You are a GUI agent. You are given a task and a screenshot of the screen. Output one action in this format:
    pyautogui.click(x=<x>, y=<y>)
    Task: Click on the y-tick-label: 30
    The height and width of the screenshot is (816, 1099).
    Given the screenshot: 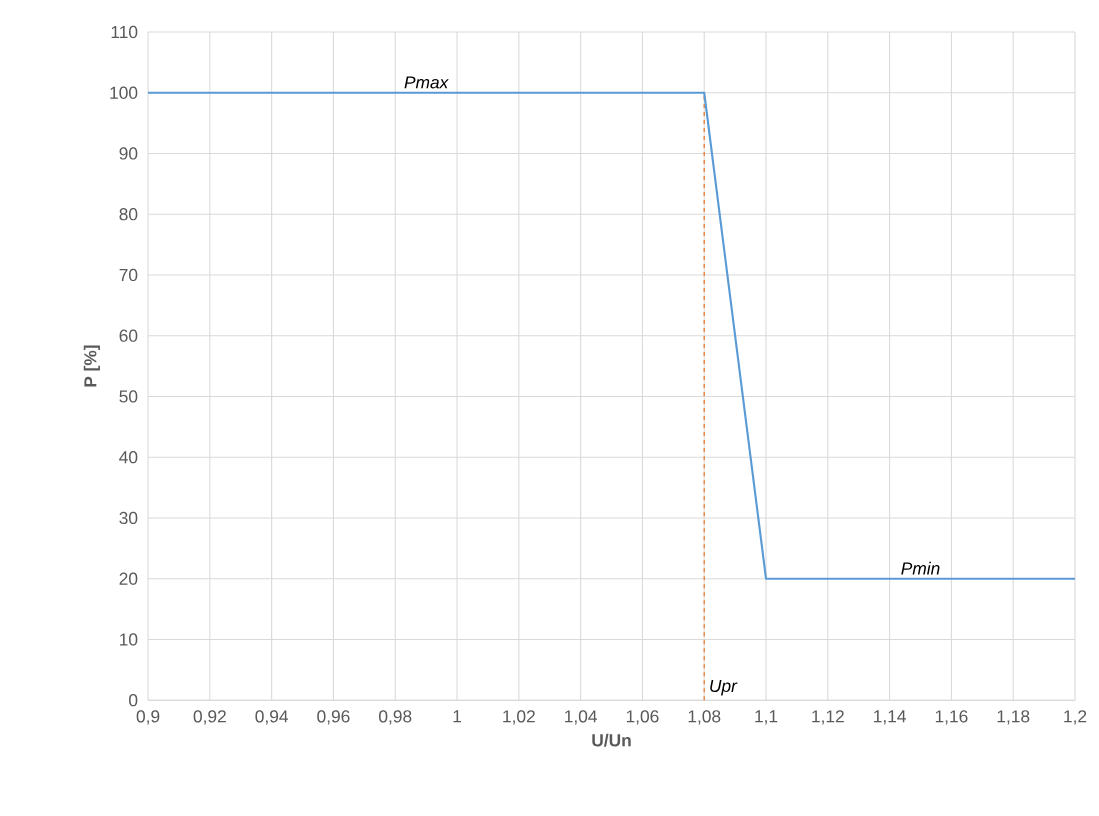 What is the action you would take?
    pyautogui.click(x=128, y=517)
    